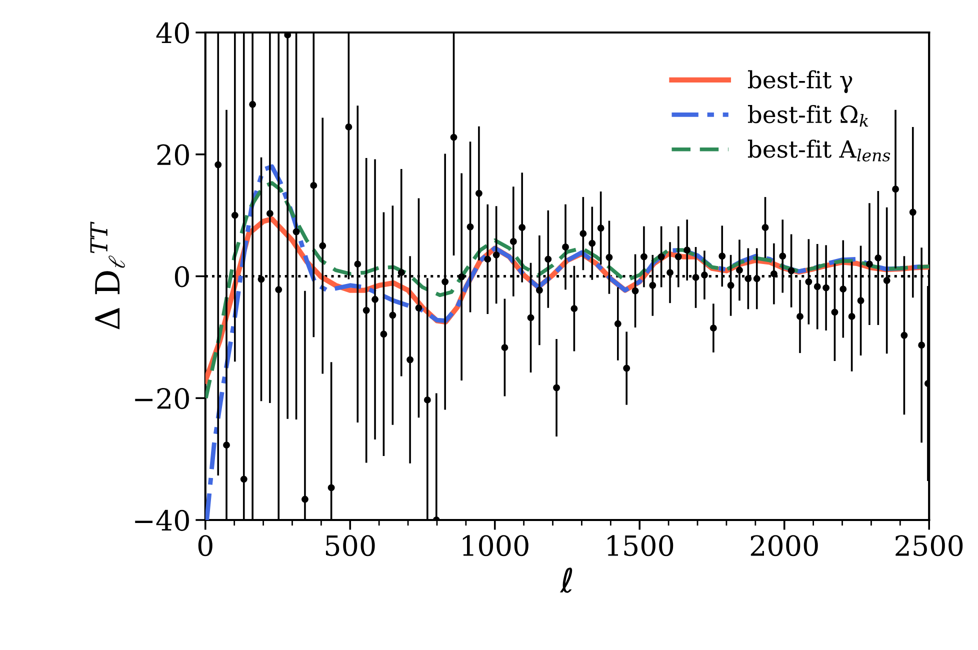 The width and height of the screenshot is (978, 650). I want to click on legend-label: best-fit A$_{lens}$, so click(819, 151).